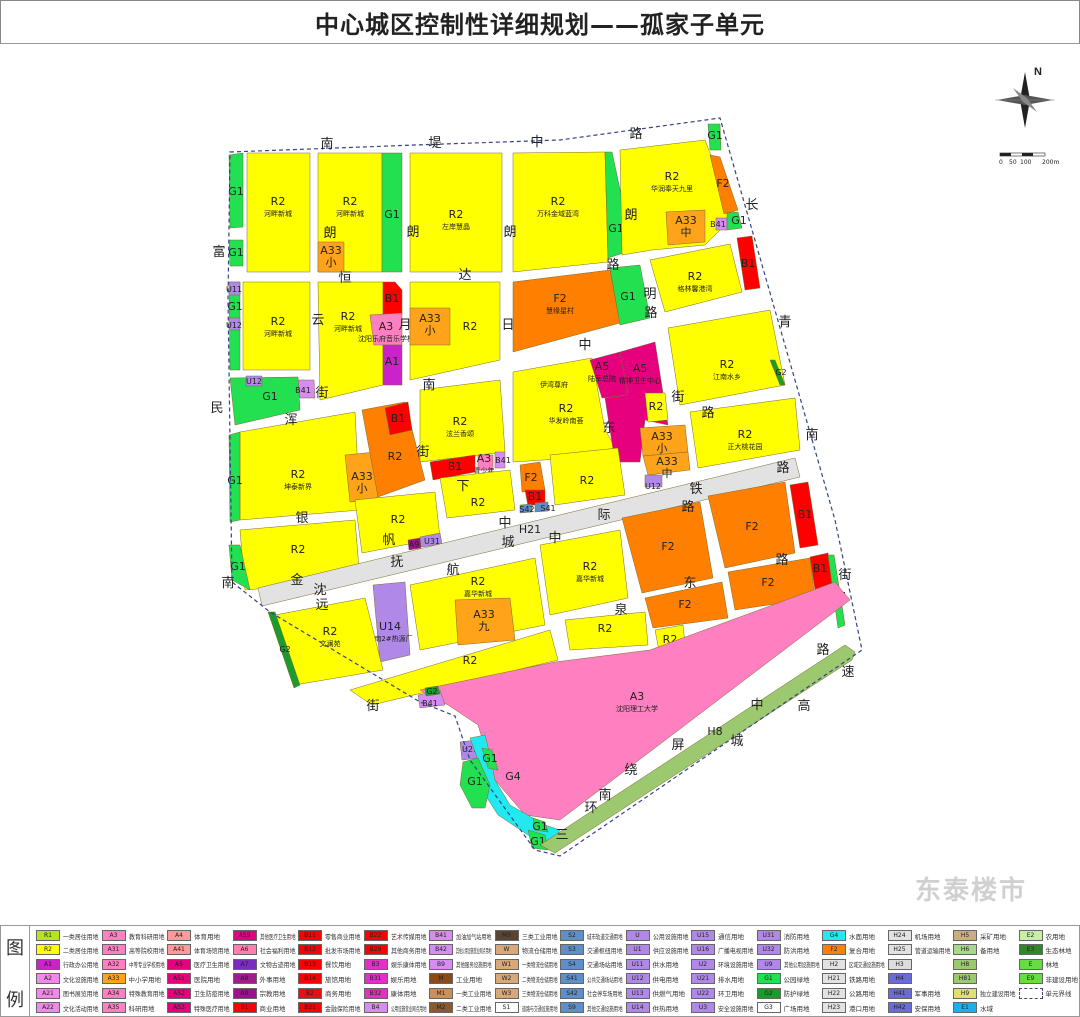  Describe the element at coordinates (474, 994) in the screenshot. I see `legend-label: 一类工业用地` at that location.